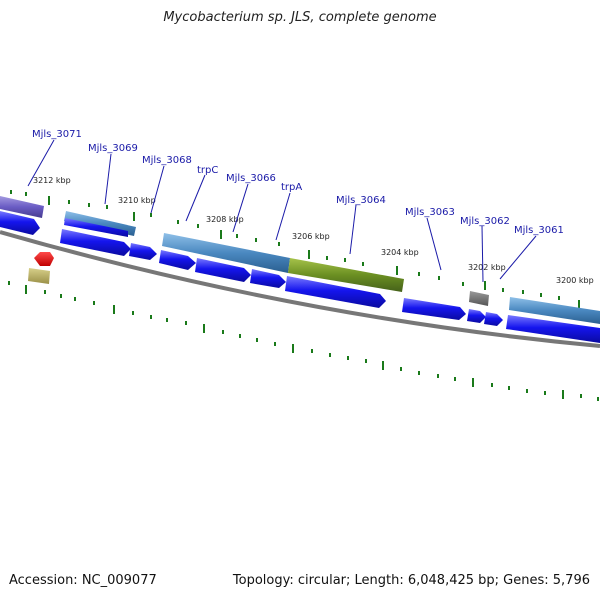 Image resolution: width=600 pixels, height=600 pixels. What do you see at coordinates (300, 17) in the screenshot?
I see `genome-title: Mycobacterium sp. JLS, complete genome` at bounding box center [300, 17].